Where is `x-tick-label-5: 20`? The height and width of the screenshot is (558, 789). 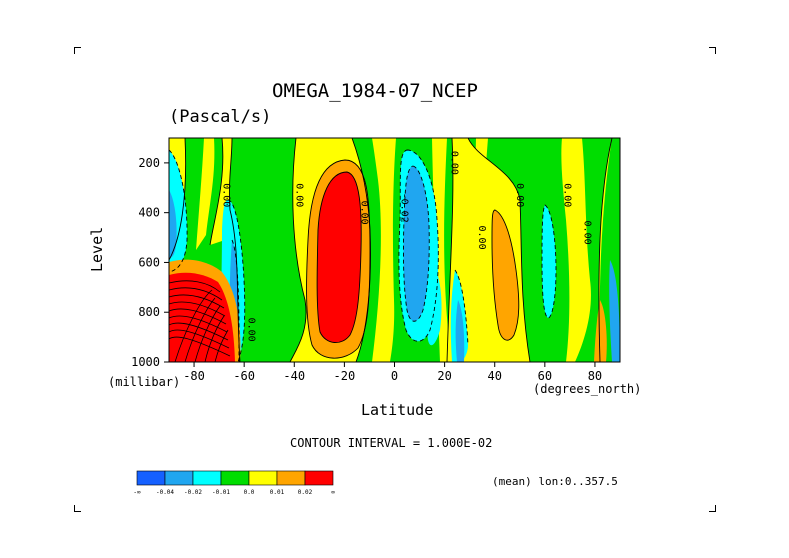 x-tick-label-5: 20 is located at coordinates (444, 376).